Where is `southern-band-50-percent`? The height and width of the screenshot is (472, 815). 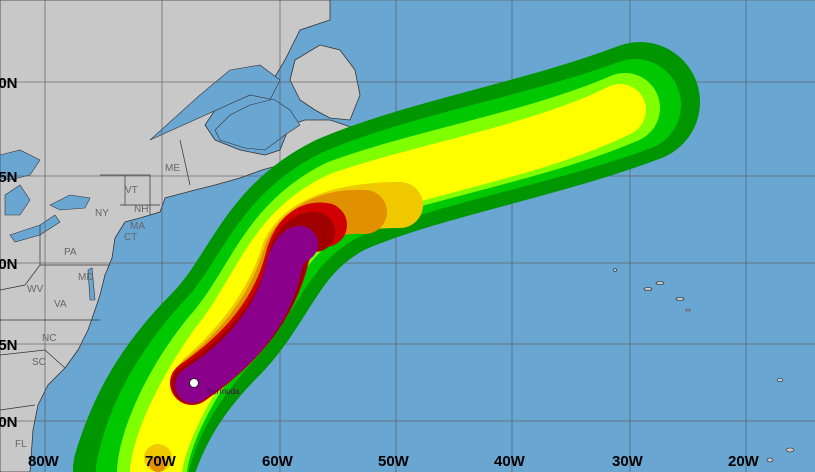
southern-band-50-percent is located at coordinates (158, 464).